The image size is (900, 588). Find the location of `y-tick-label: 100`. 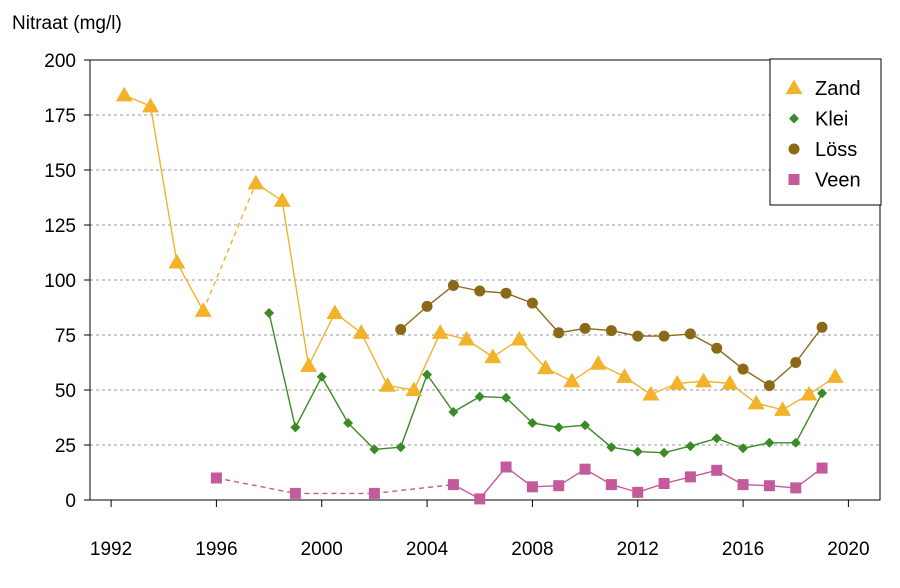

y-tick-label: 100 is located at coordinates (60, 281).